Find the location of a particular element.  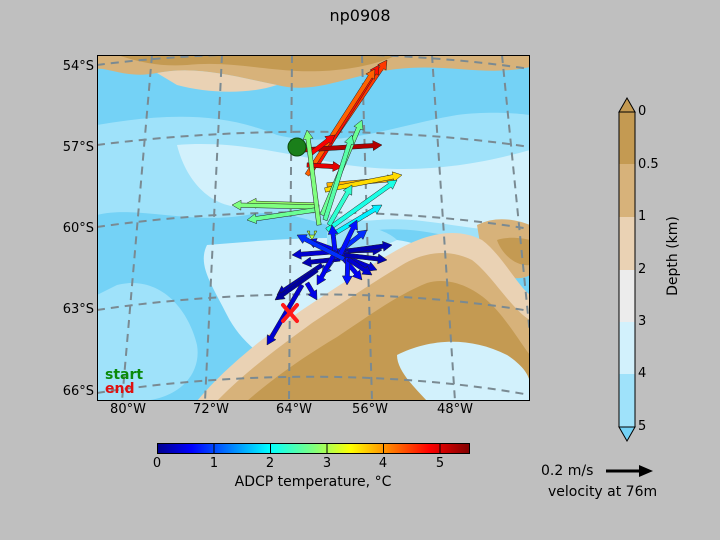

ocean-mid-region-west is located at coordinates (147, 342).